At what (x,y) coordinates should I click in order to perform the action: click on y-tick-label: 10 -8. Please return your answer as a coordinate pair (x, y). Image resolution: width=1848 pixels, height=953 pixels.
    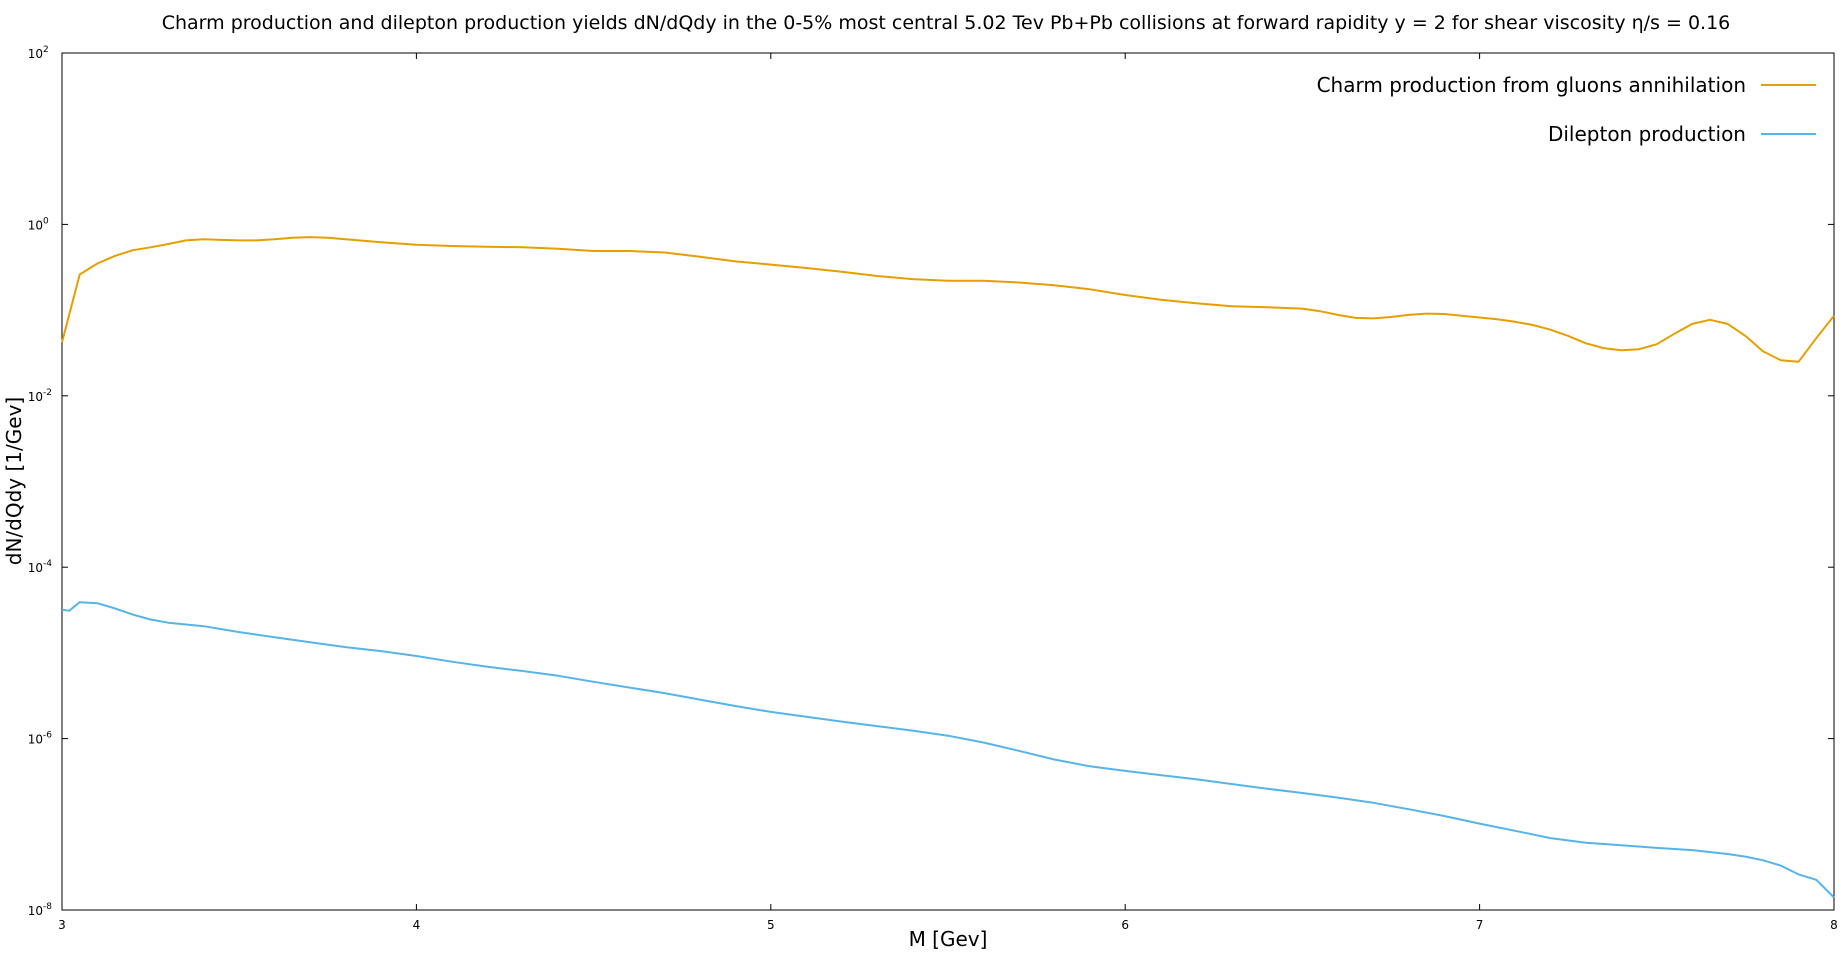
    Looking at the image, I should click on (40, 910).